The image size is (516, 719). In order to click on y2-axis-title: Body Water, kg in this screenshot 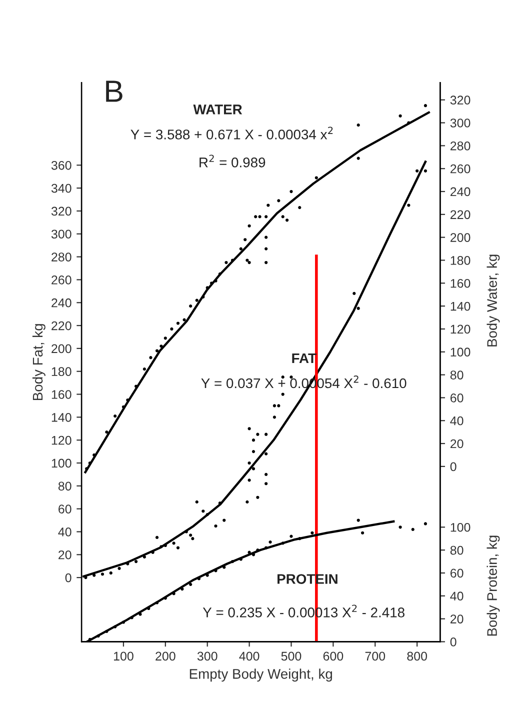, I will do `click(493, 300)`.